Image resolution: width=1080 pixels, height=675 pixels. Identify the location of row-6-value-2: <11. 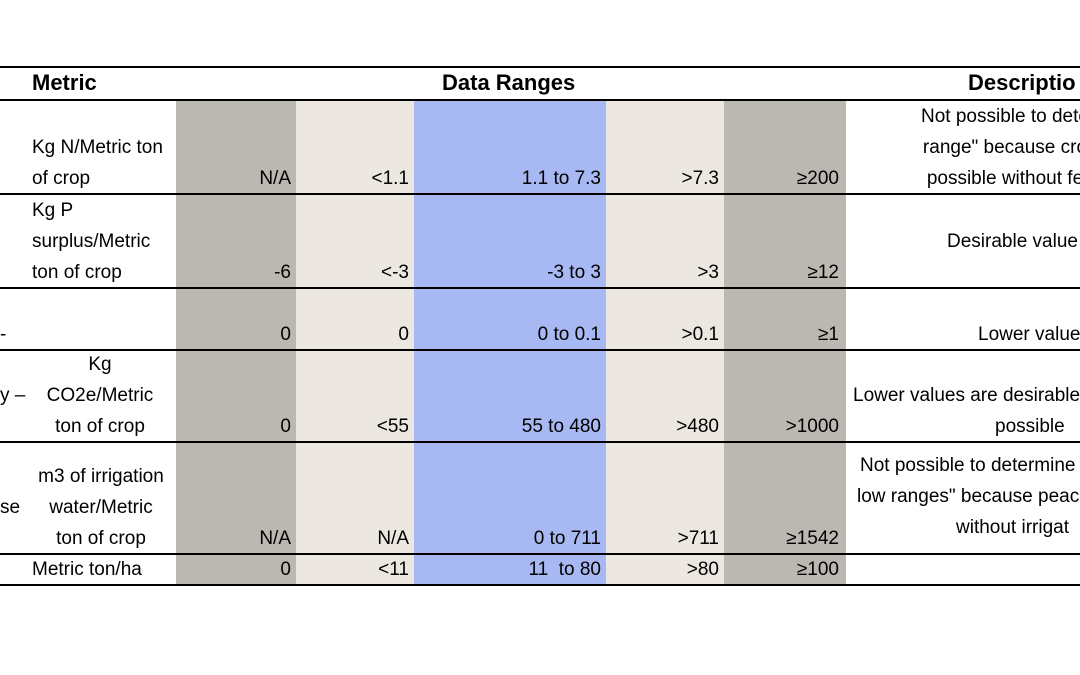
(393, 569).